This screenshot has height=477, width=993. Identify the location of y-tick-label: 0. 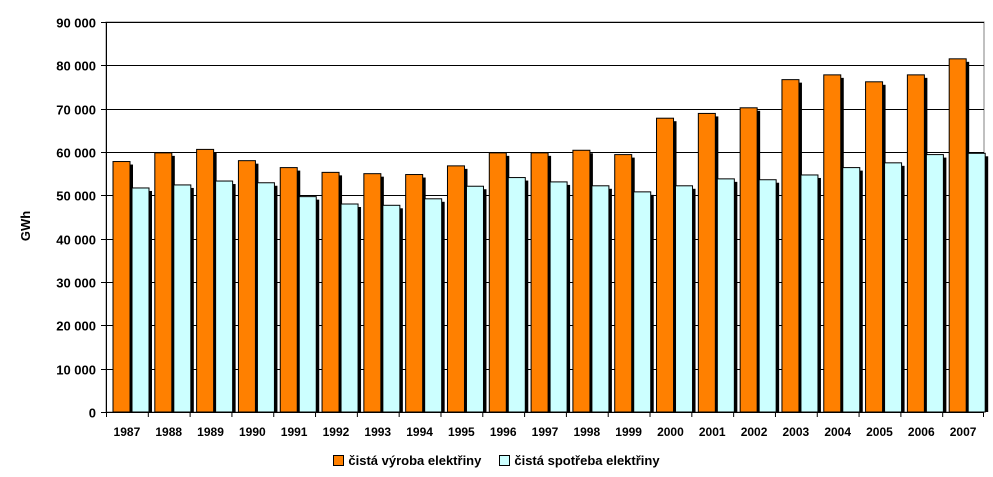
(92, 413).